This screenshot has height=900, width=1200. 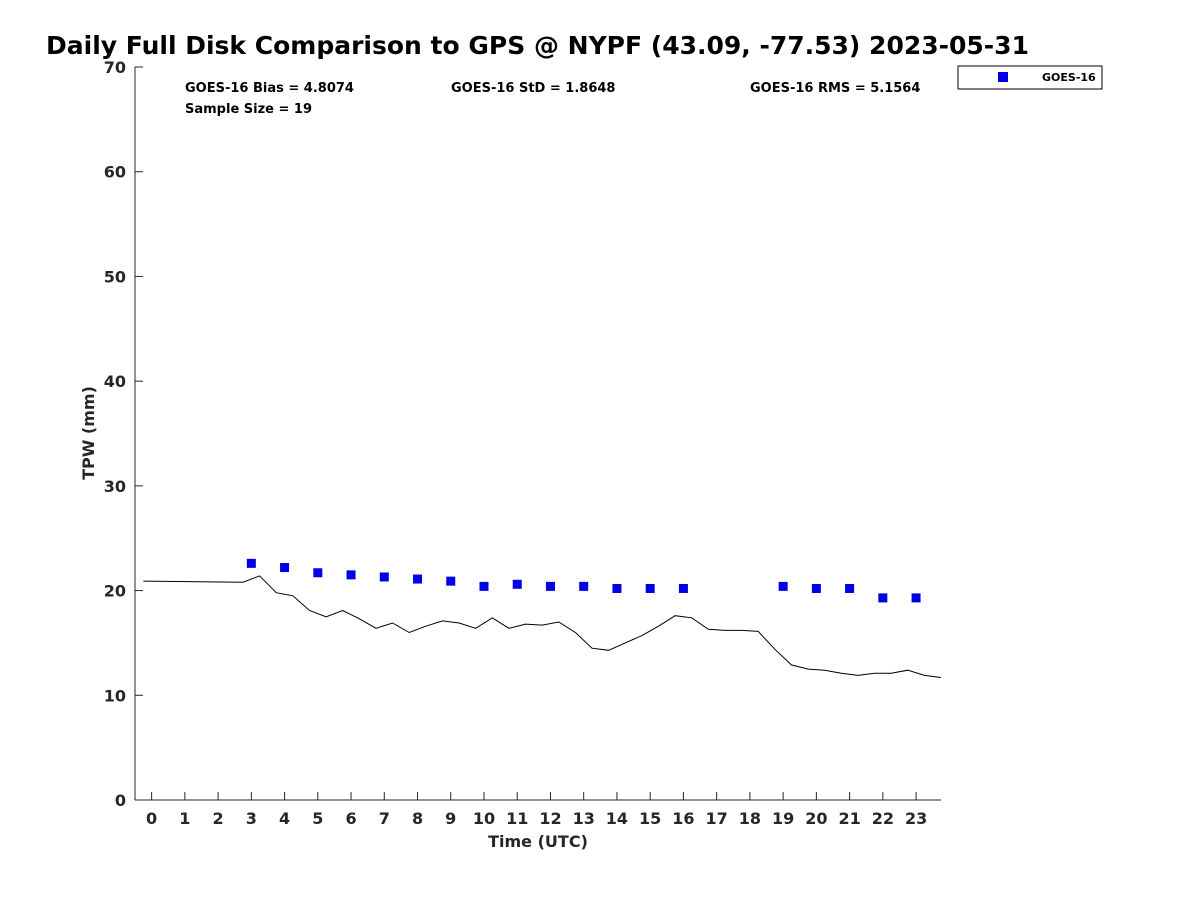 What do you see at coordinates (115, 486) in the screenshot?
I see `y-tick-label: 30` at bounding box center [115, 486].